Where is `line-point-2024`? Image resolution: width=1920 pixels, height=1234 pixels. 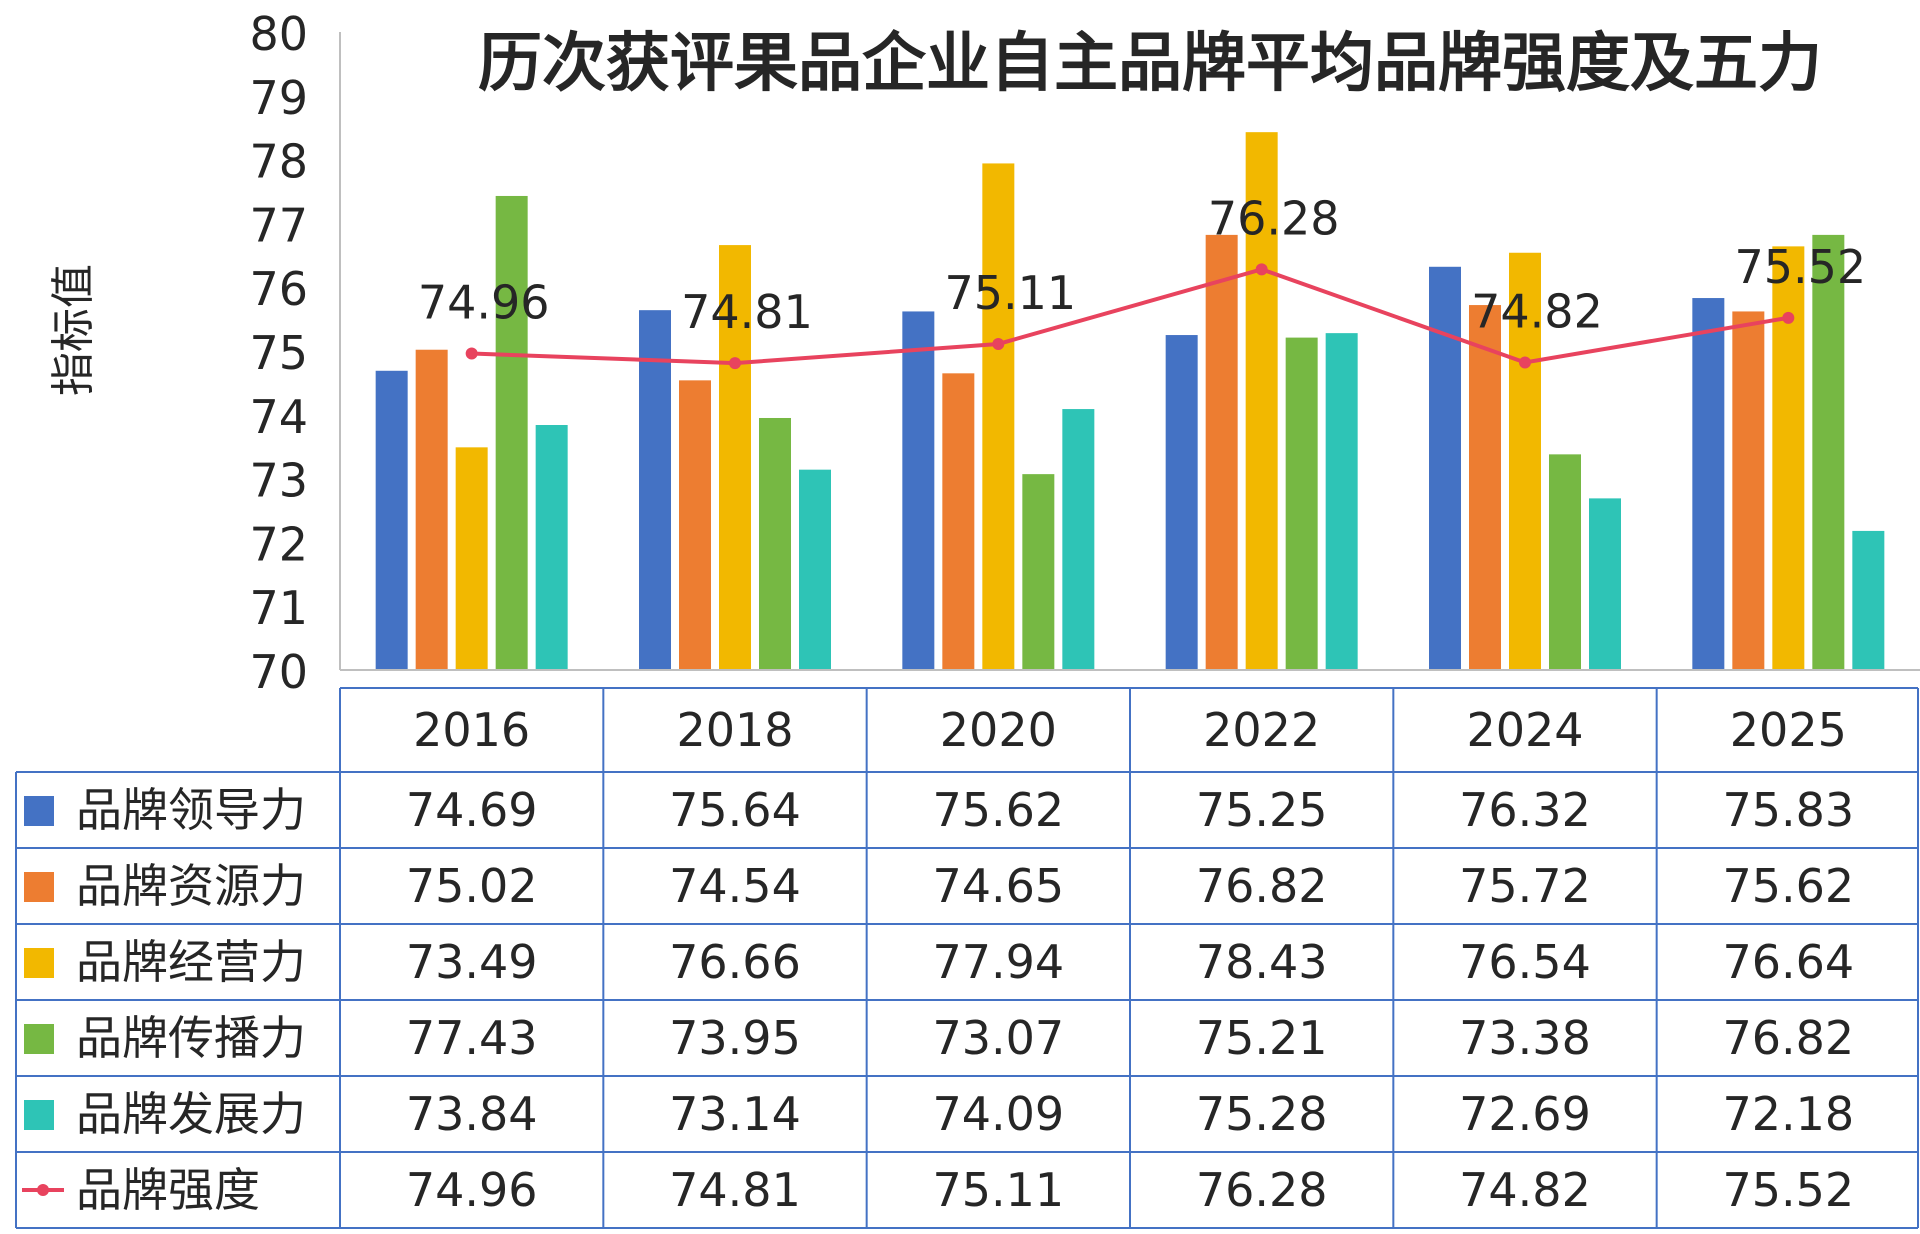
line-point-2024 is located at coordinates (1525, 362).